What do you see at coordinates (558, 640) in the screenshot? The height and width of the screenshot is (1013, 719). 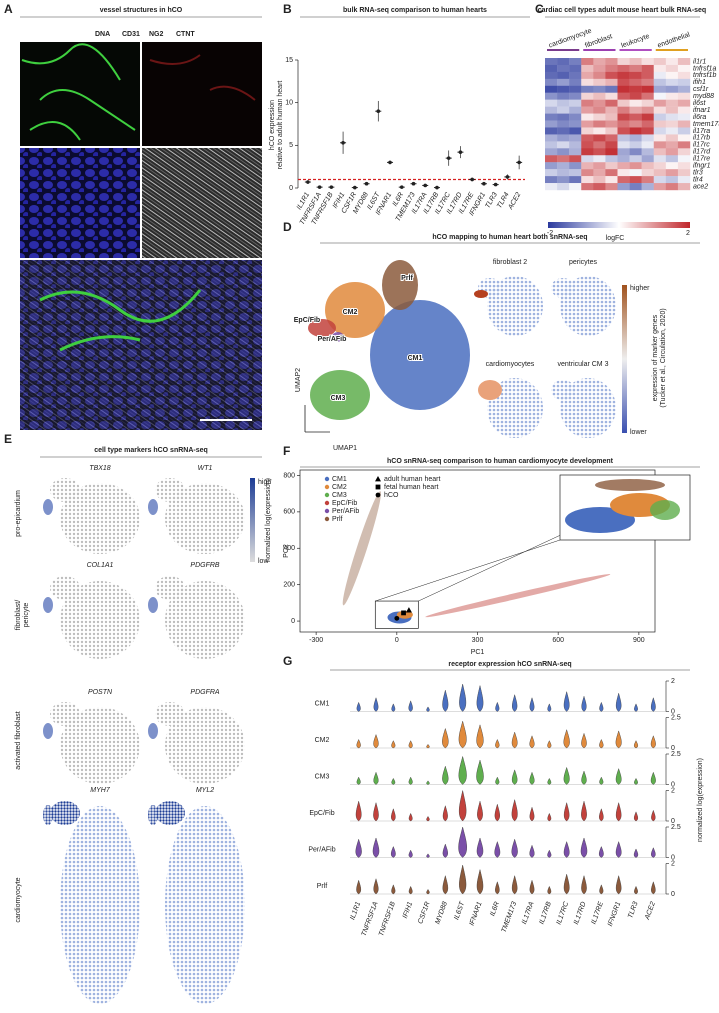 I see `x-tick-label: 600` at bounding box center [558, 640].